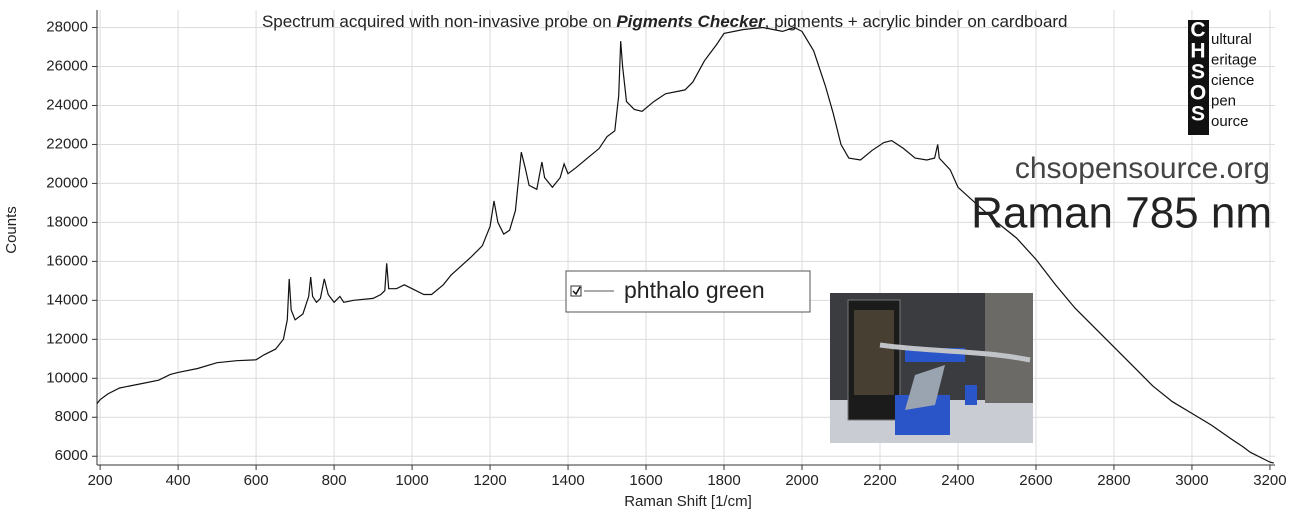 The width and height of the screenshot is (1293, 524). I want to click on logo-initial: C, so click(1197, 30).